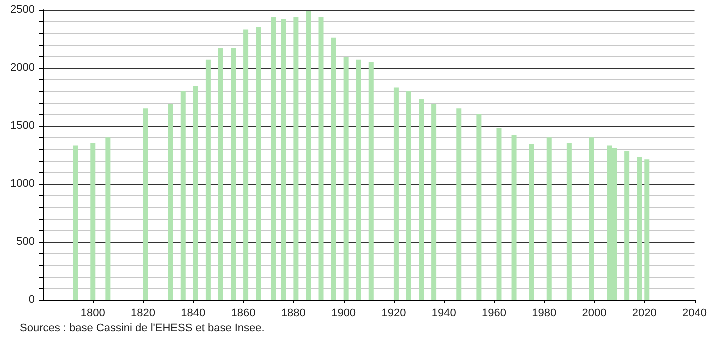 Image resolution: width=710 pixels, height=340 pixels. I want to click on x-tick-label: 1820, so click(143, 314).